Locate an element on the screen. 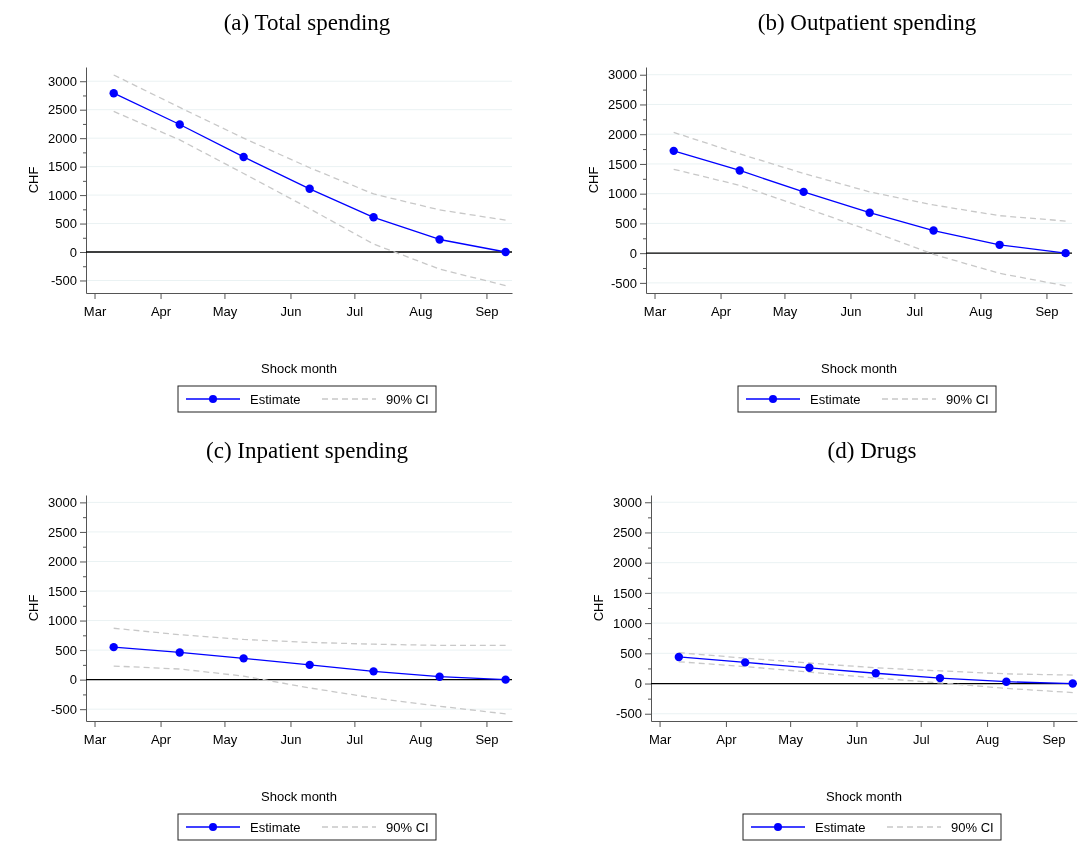  chart-title: (a) Total spending is located at coordinates (307, 22).